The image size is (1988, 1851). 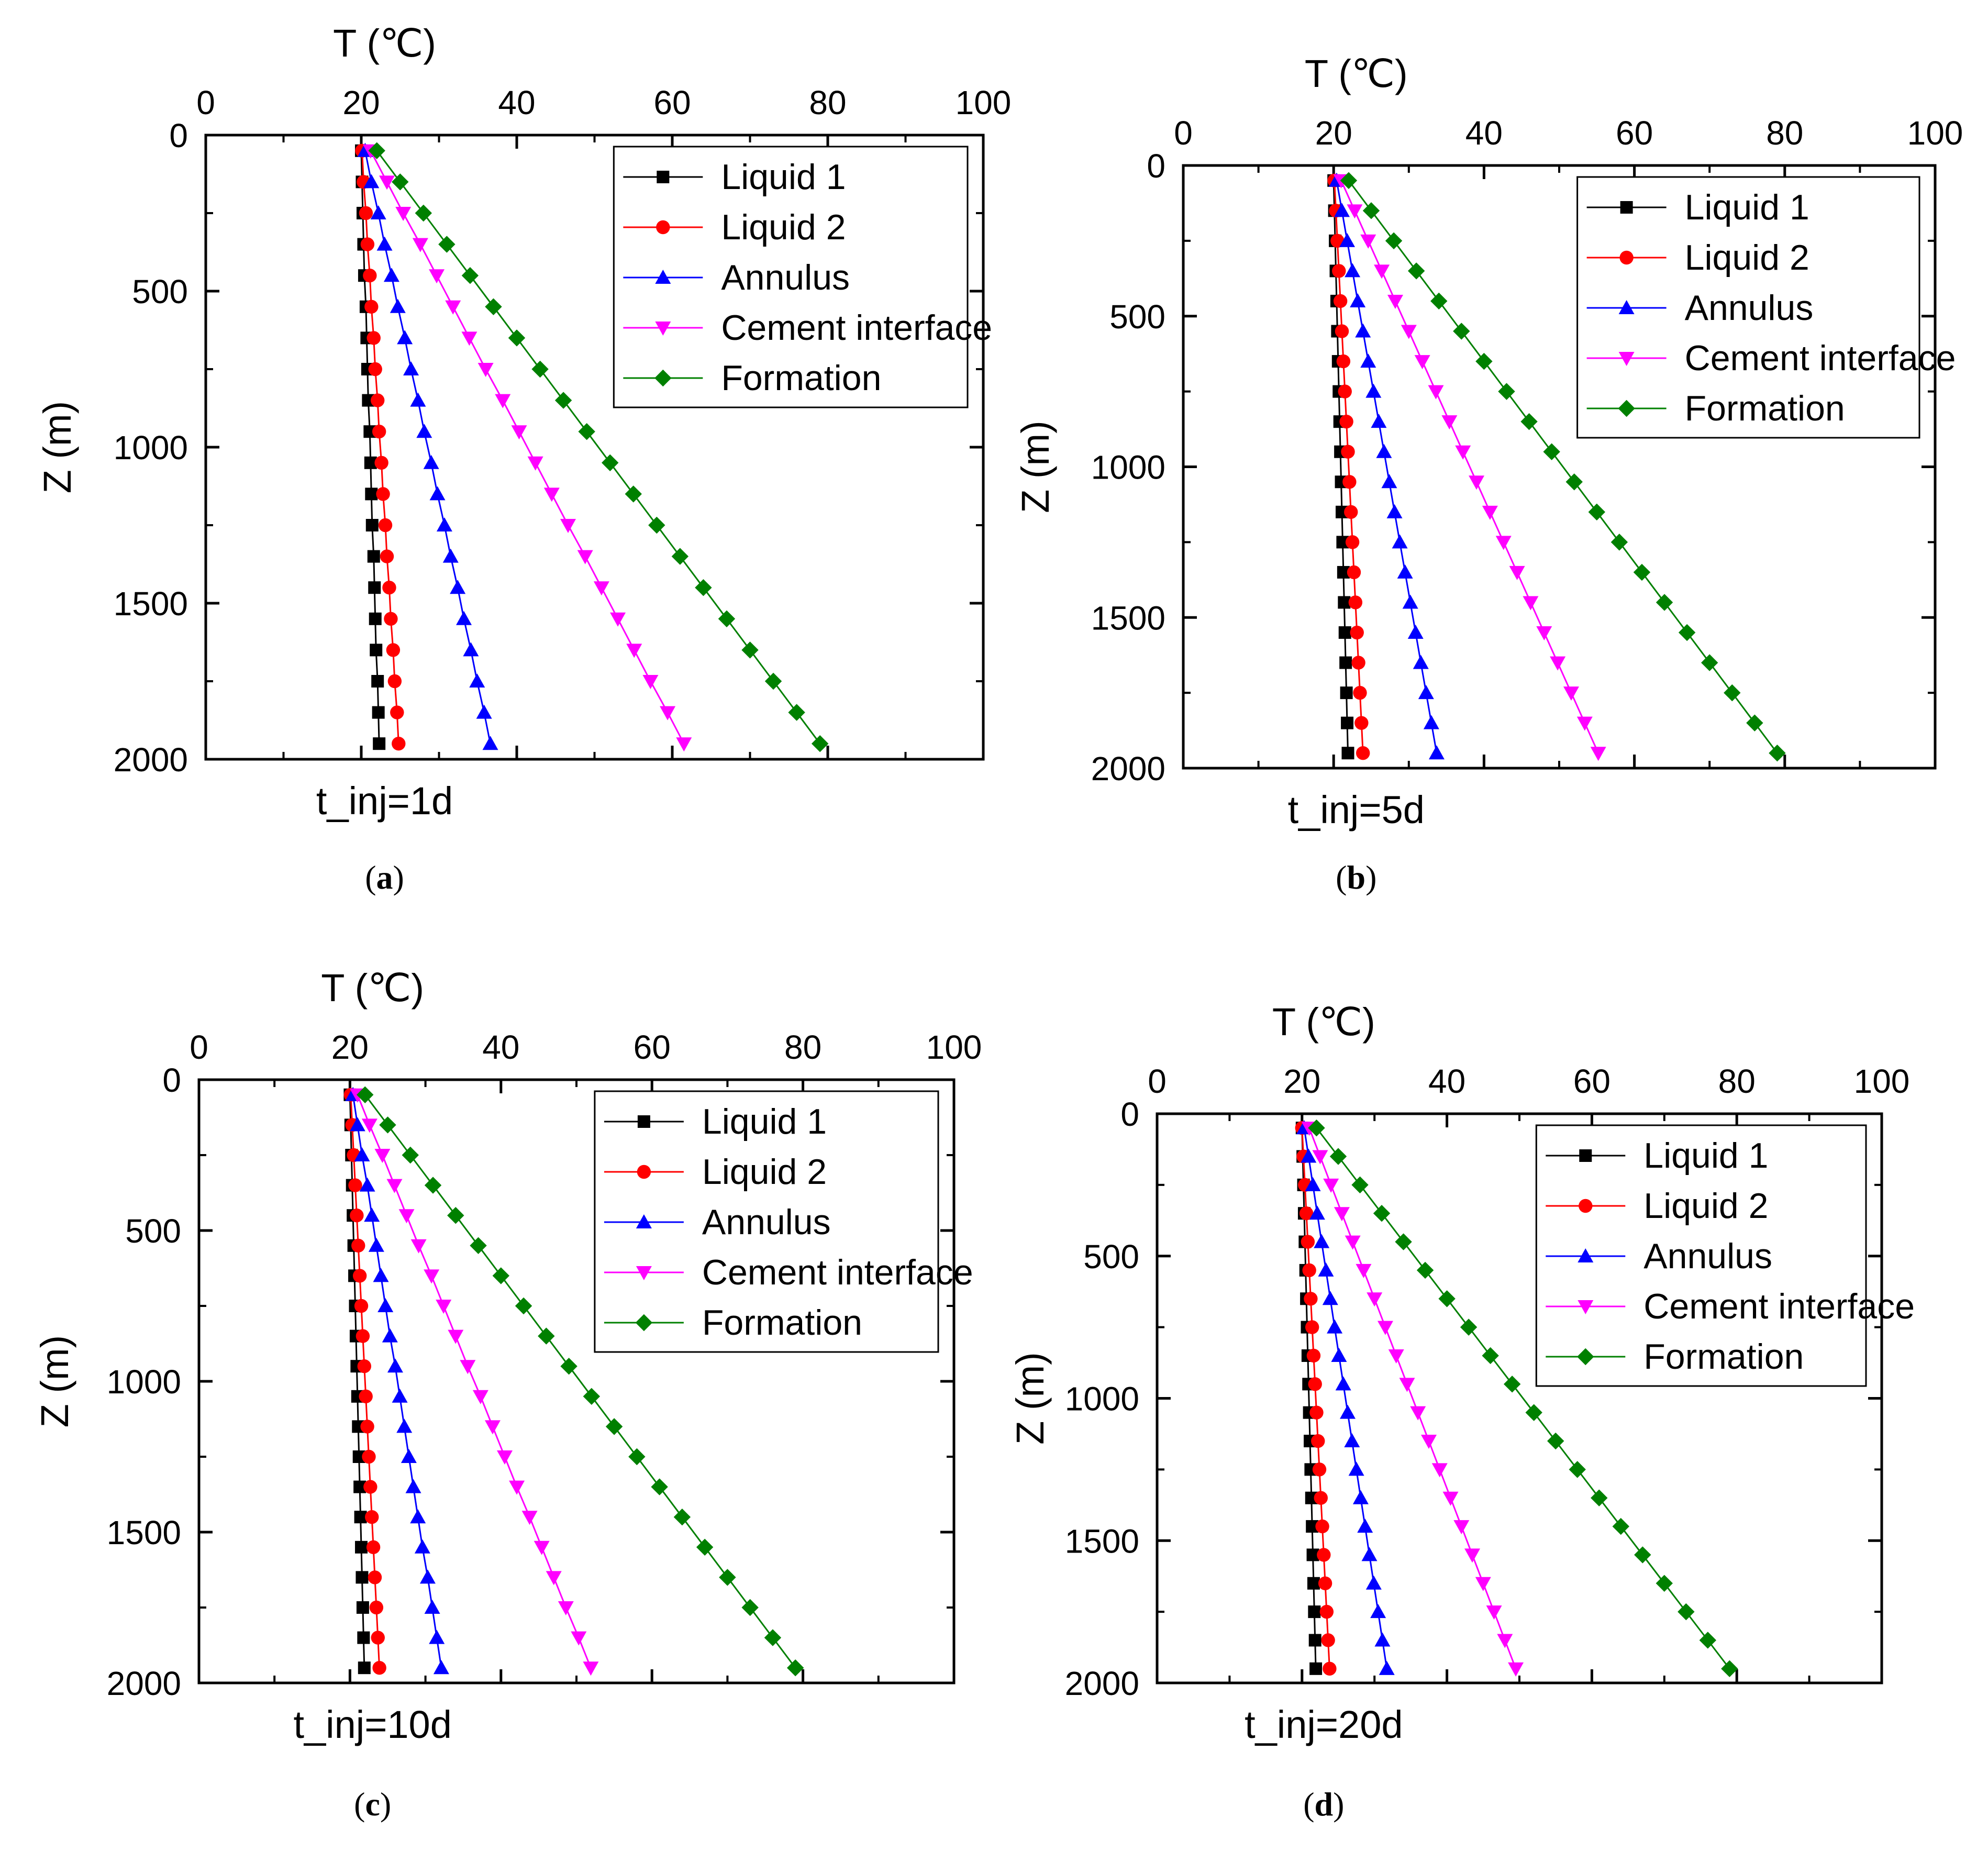 I want to click on legend-label: Cement interface, so click(x=1820, y=358).